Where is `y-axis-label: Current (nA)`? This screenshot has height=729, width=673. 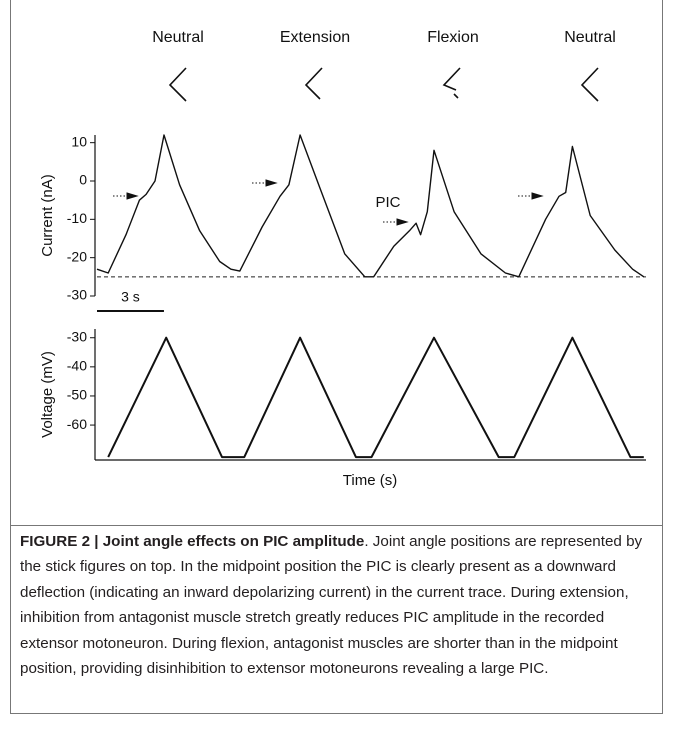
y-axis-label: Current (nA) is located at coordinates (47, 215).